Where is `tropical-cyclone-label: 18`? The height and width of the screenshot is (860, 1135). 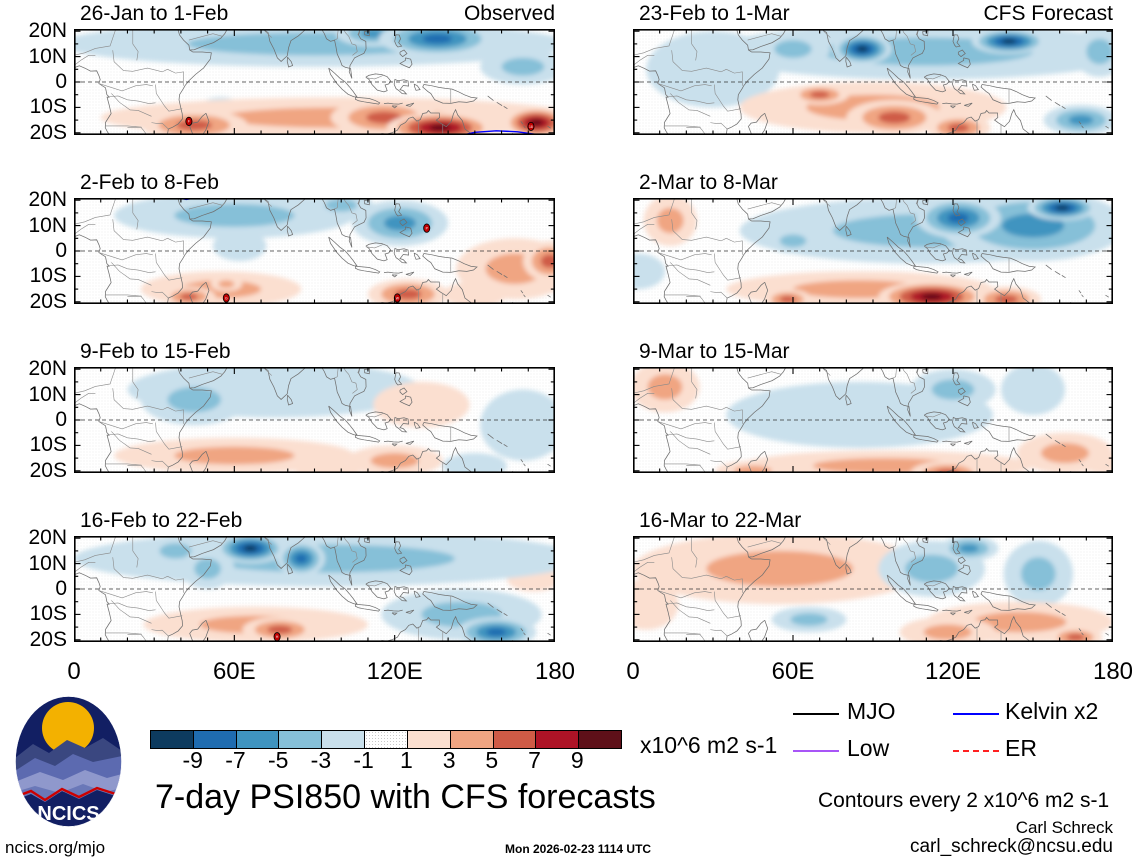 tropical-cyclone-label: 18 is located at coordinates (531, 127).